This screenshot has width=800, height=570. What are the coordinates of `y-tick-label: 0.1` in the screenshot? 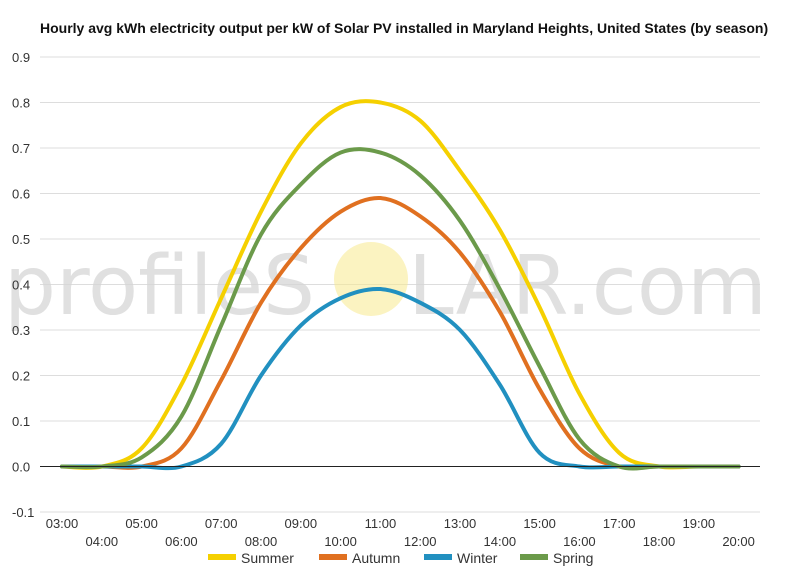 It's located at (21, 421).